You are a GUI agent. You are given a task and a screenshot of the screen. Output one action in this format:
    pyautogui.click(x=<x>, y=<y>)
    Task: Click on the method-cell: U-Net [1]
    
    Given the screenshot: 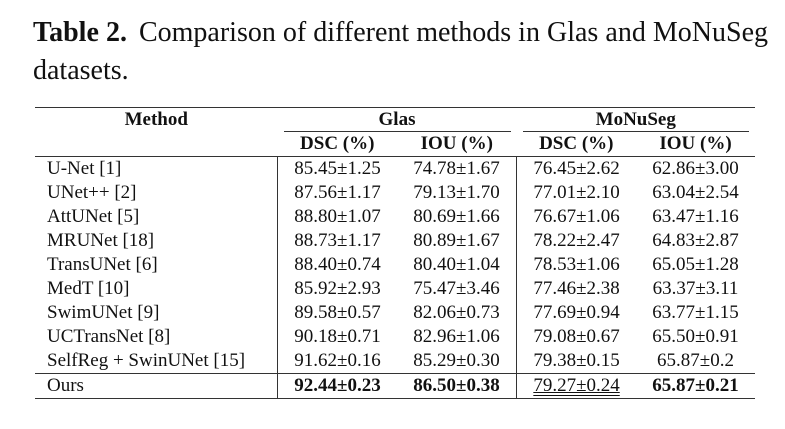 What is the action you would take?
    pyautogui.click(x=156, y=169)
    